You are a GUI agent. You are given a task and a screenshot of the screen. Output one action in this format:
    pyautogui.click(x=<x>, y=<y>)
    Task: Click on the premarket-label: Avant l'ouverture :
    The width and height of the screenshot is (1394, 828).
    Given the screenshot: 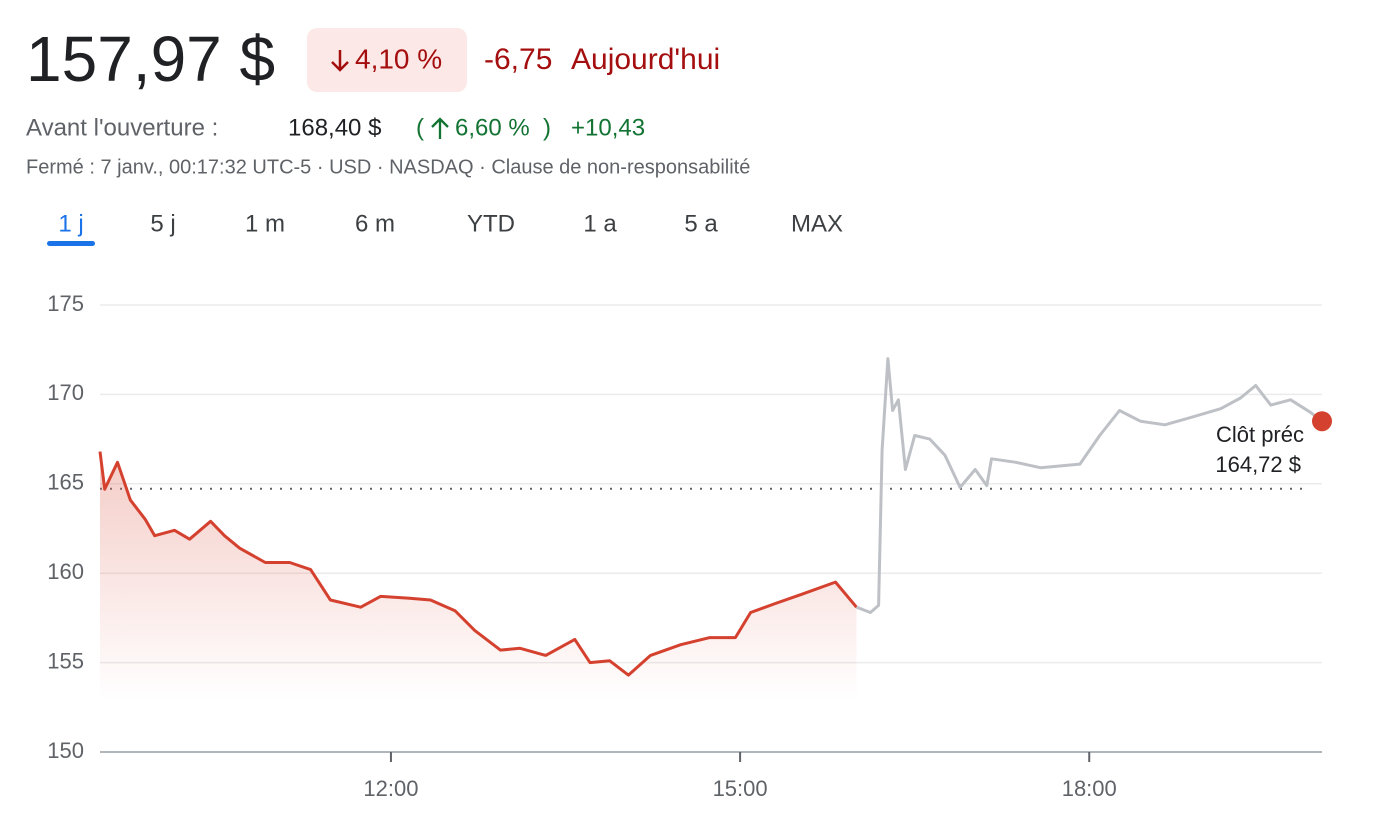 What is the action you would take?
    pyautogui.click(x=122, y=127)
    